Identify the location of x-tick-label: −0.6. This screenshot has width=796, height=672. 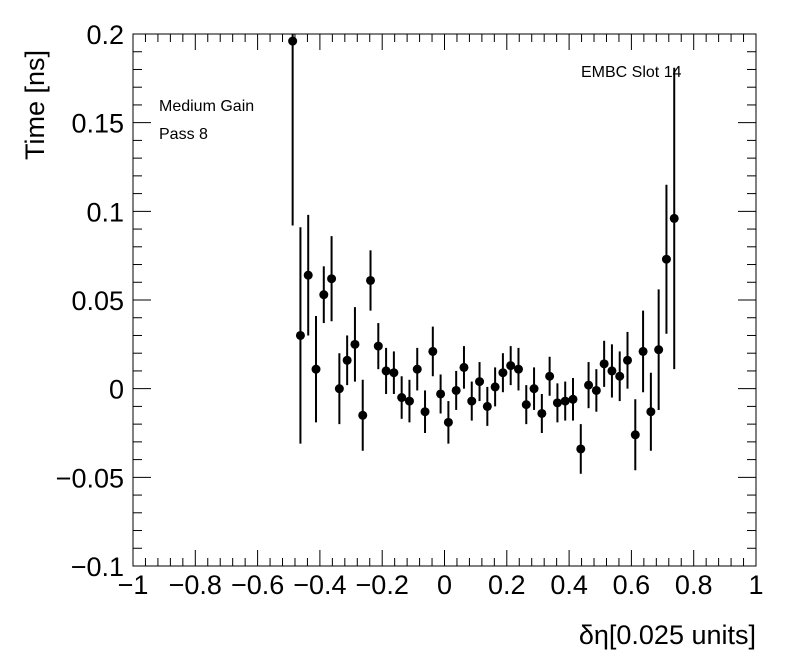
(257, 585).